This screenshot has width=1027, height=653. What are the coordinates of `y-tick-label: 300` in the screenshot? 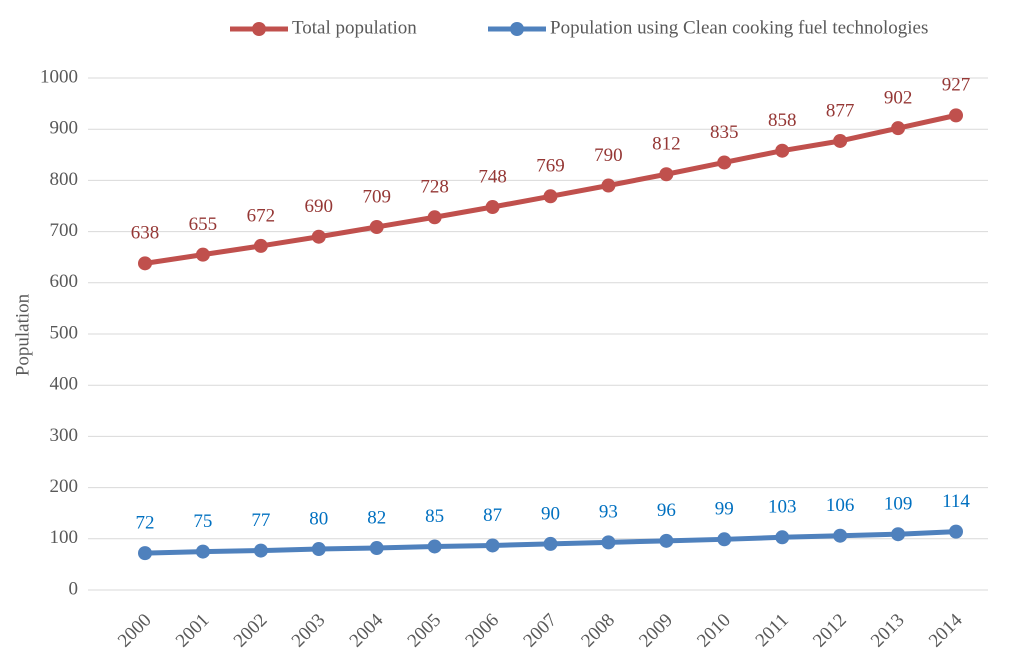 It's located at (64, 435).